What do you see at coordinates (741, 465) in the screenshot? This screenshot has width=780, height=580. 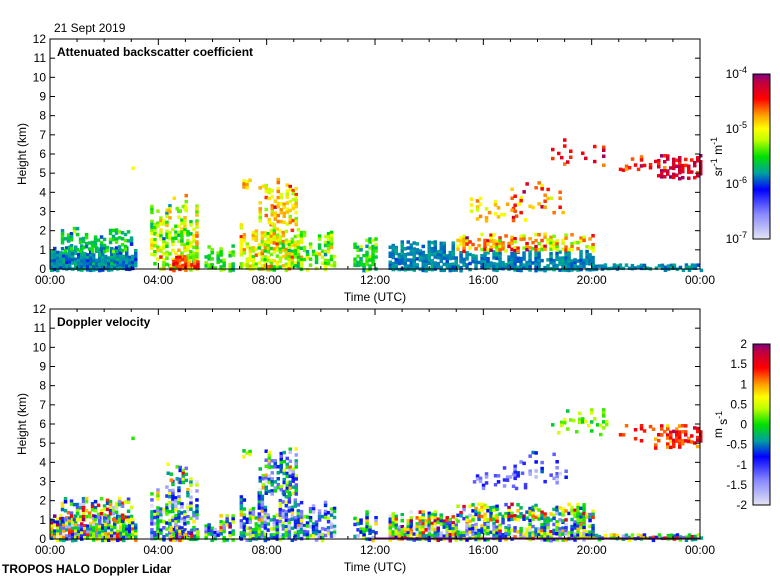 I see `colorbar-tick-label: -1` at bounding box center [741, 465].